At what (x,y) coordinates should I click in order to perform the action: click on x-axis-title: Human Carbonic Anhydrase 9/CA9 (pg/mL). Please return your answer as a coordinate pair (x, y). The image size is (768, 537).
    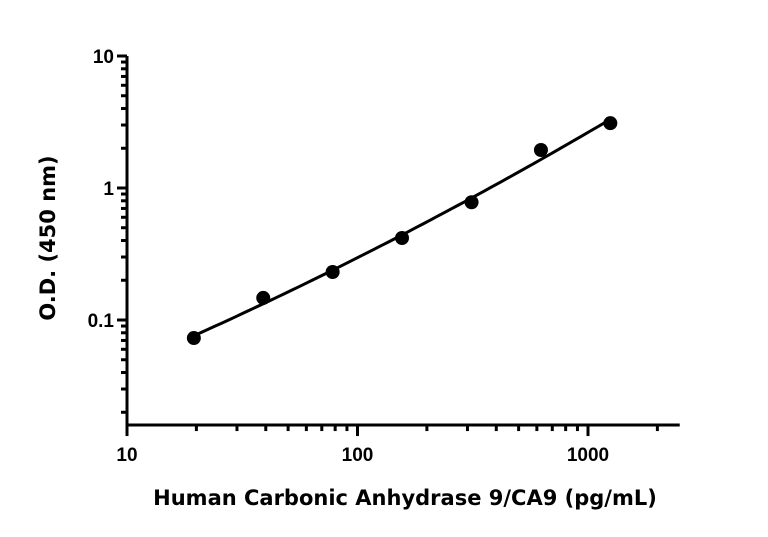
    Looking at the image, I should click on (405, 498).